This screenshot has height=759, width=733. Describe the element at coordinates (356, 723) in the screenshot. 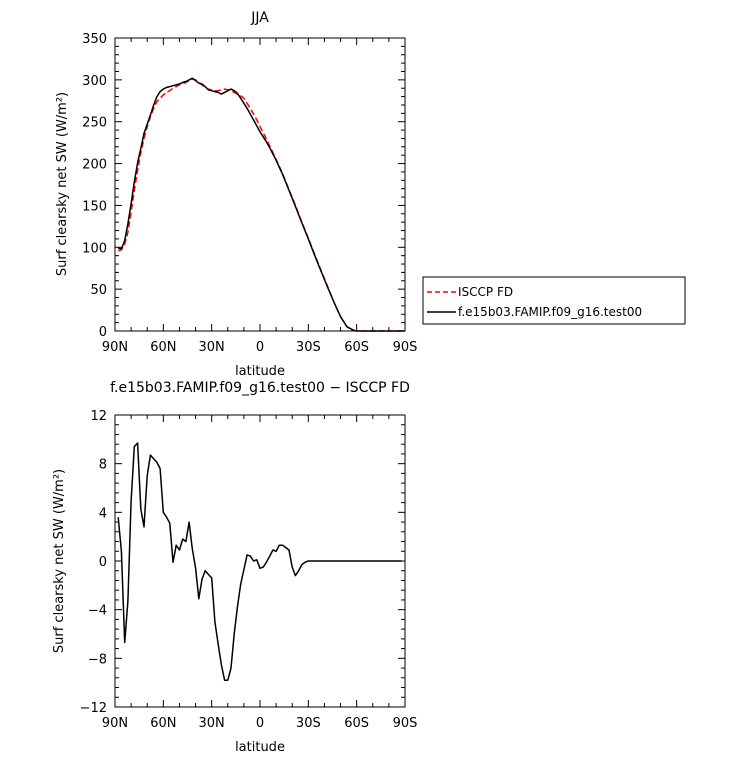

I see `bottom-x-tick-label: 60S` at that location.